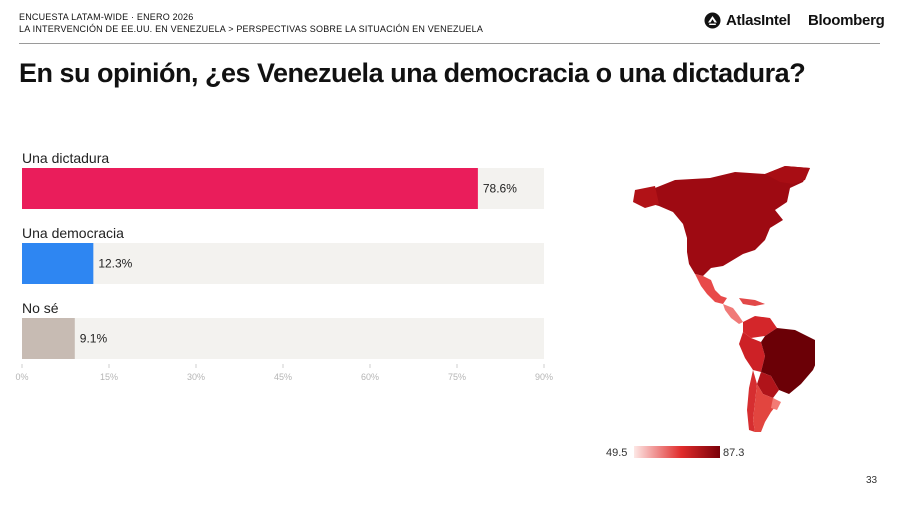 Image resolution: width=900 pixels, height=506 pixels. What do you see at coordinates (766, 408) in the screenshot?
I see `map-region-argentina` at bounding box center [766, 408].